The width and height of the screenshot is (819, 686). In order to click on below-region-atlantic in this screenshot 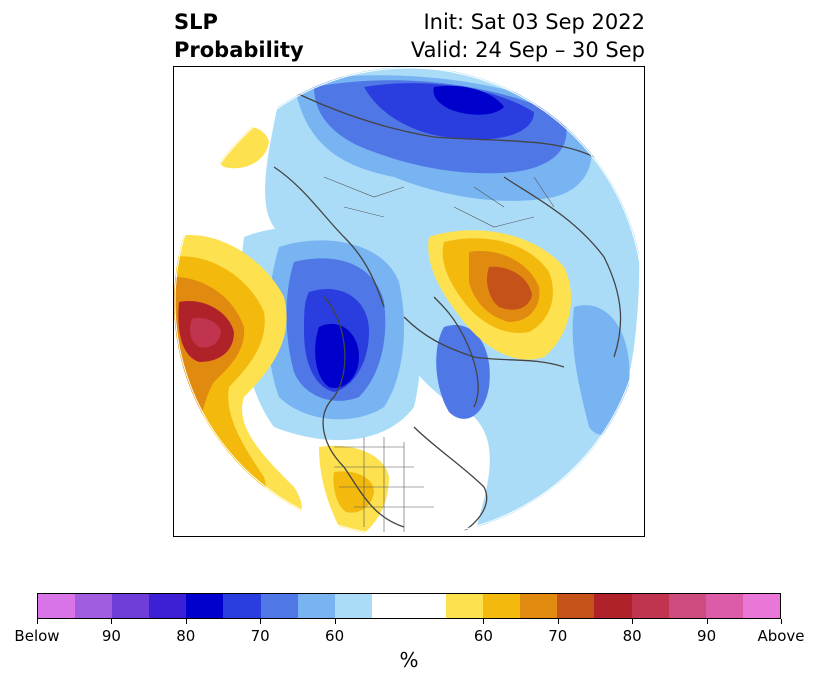, I will do `click(463, 372)`.